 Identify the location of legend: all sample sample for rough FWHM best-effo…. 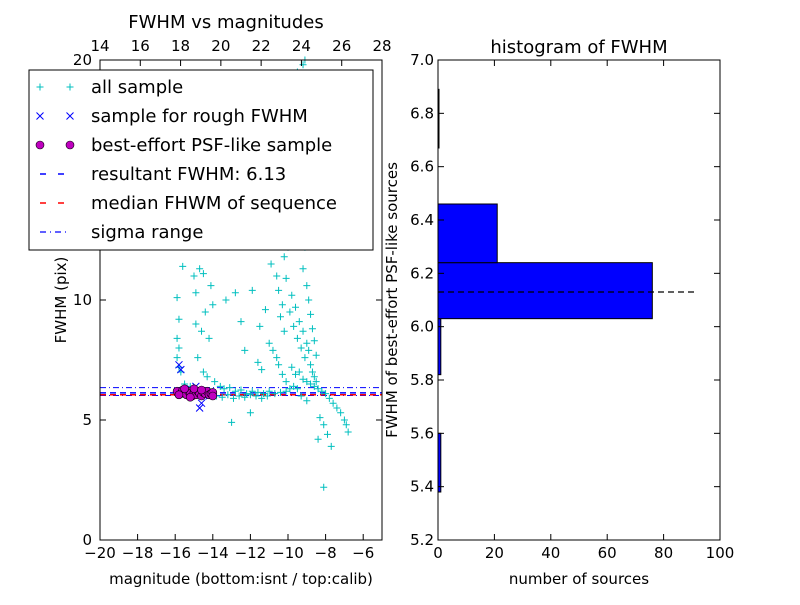
(201, 160).